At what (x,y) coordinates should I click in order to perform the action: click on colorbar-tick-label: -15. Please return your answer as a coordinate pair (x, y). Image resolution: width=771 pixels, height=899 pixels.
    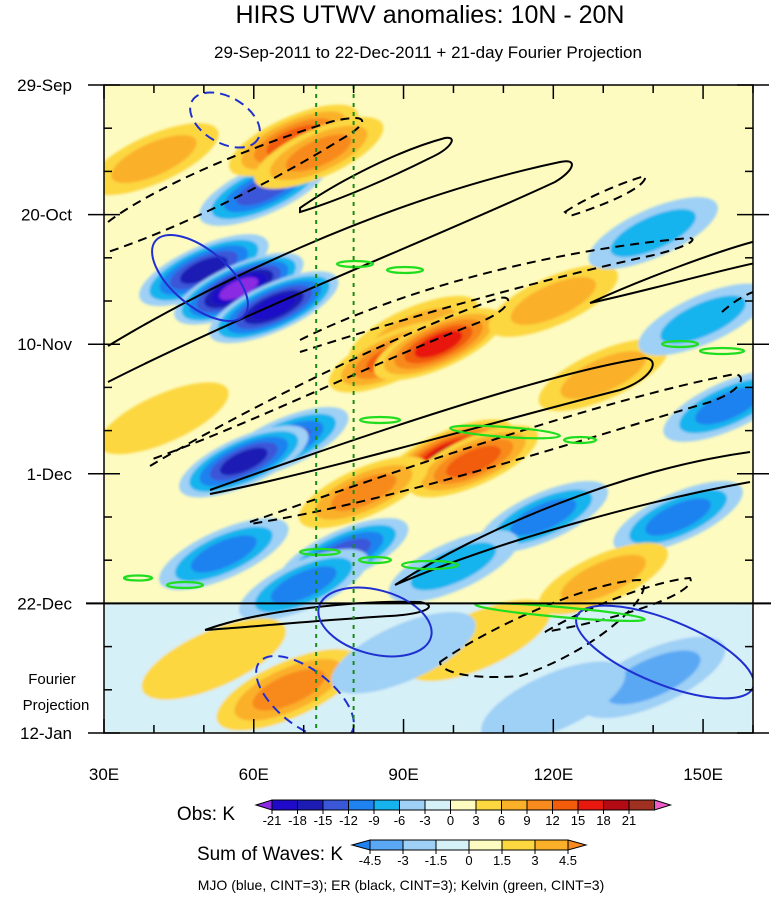
    Looking at the image, I should click on (323, 820).